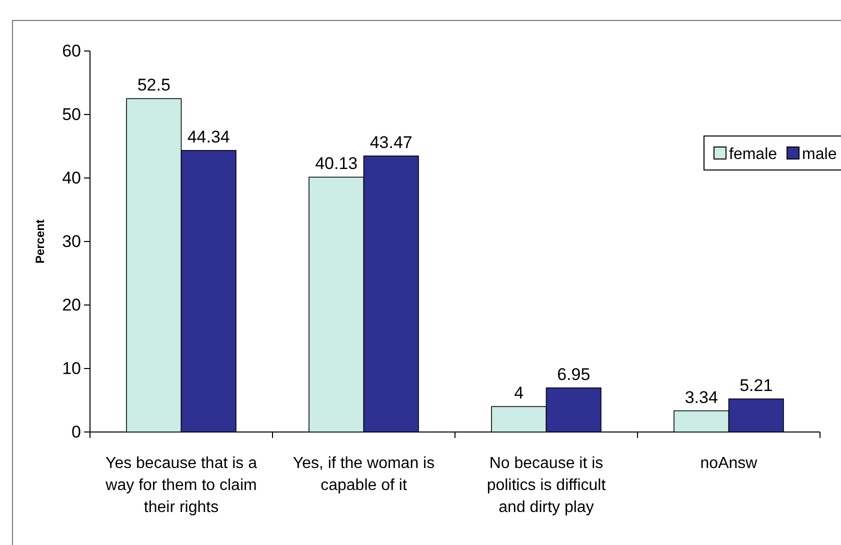  Describe the element at coordinates (153, 85) in the screenshot. I see `data-label: 52.5` at that location.